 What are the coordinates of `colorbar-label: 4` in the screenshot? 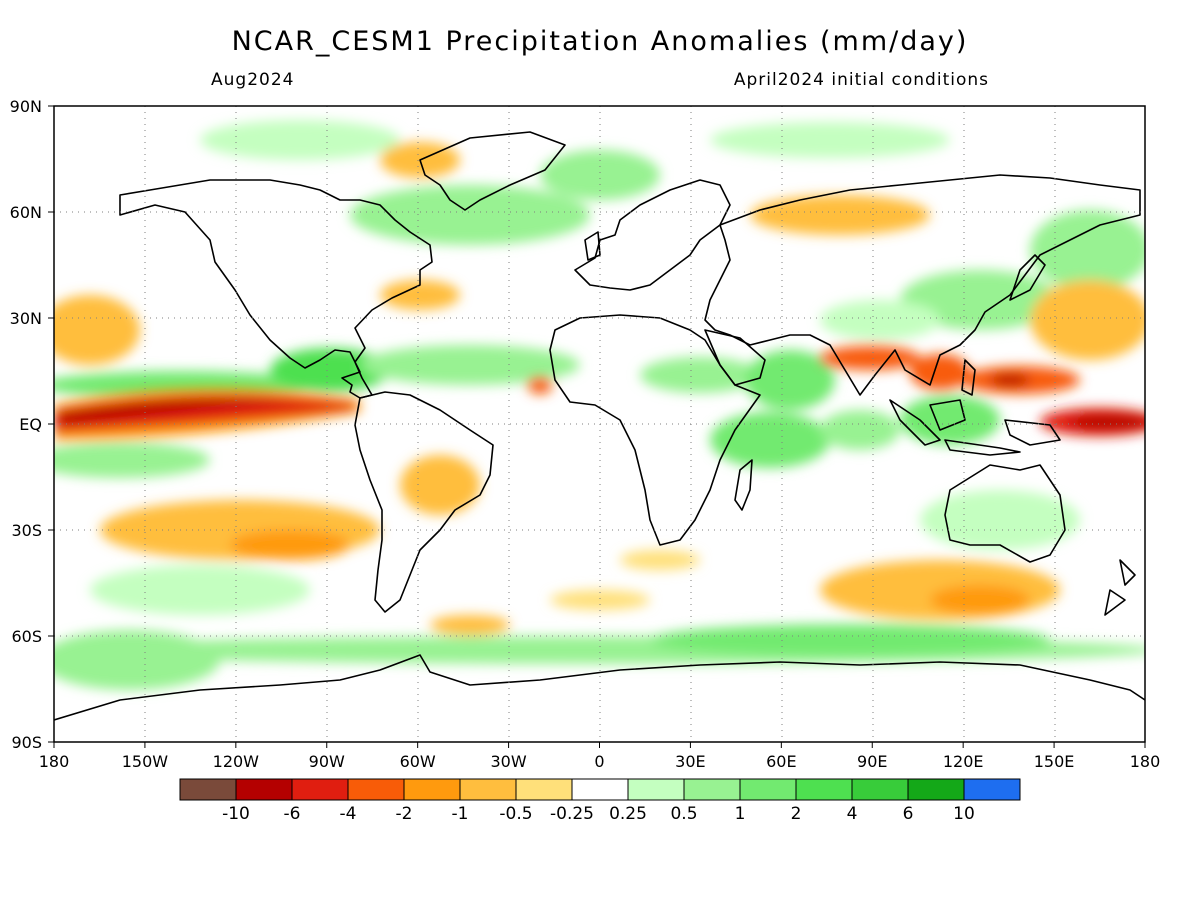 It's located at (852, 814).